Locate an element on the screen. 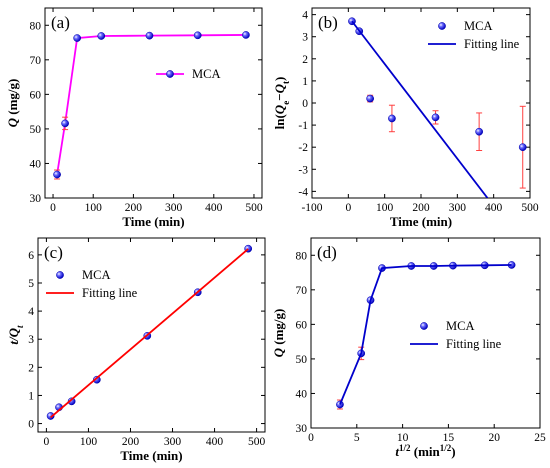  y-tick-label: -4 is located at coordinates (303, 192).